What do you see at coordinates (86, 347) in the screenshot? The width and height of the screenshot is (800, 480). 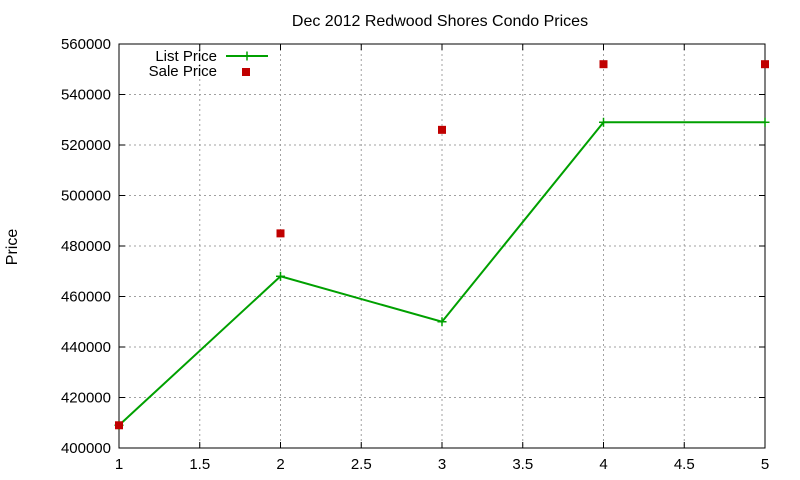 I see `y-tick-label: 440000` at bounding box center [86, 347].